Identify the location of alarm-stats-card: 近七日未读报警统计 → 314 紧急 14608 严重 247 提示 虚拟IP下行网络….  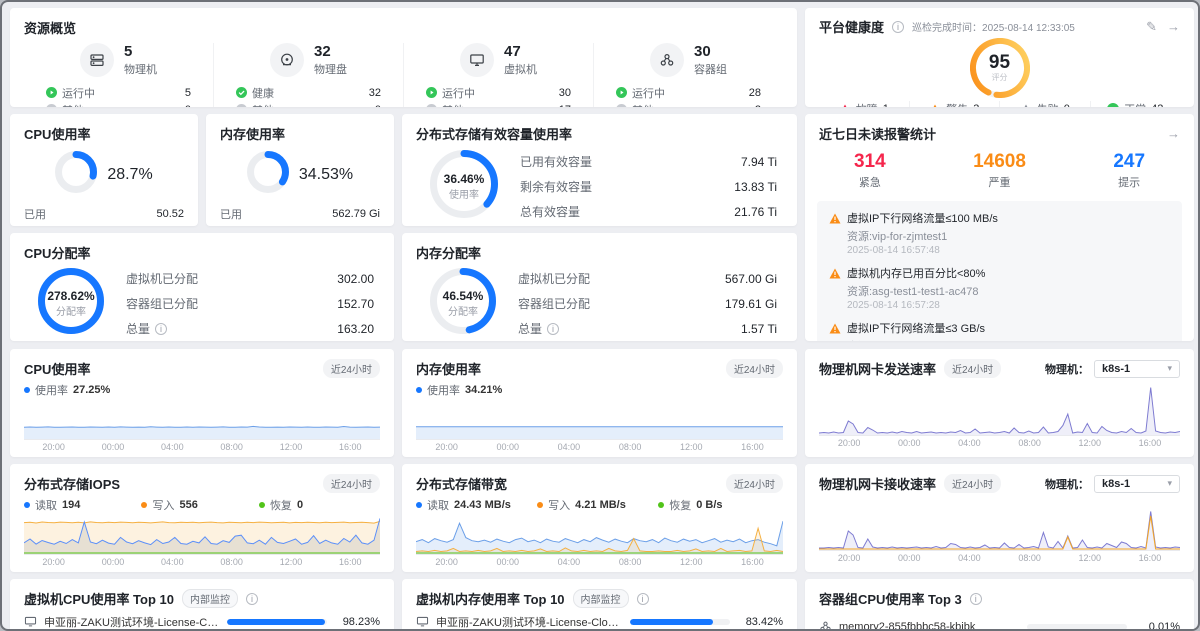
(999, 227).